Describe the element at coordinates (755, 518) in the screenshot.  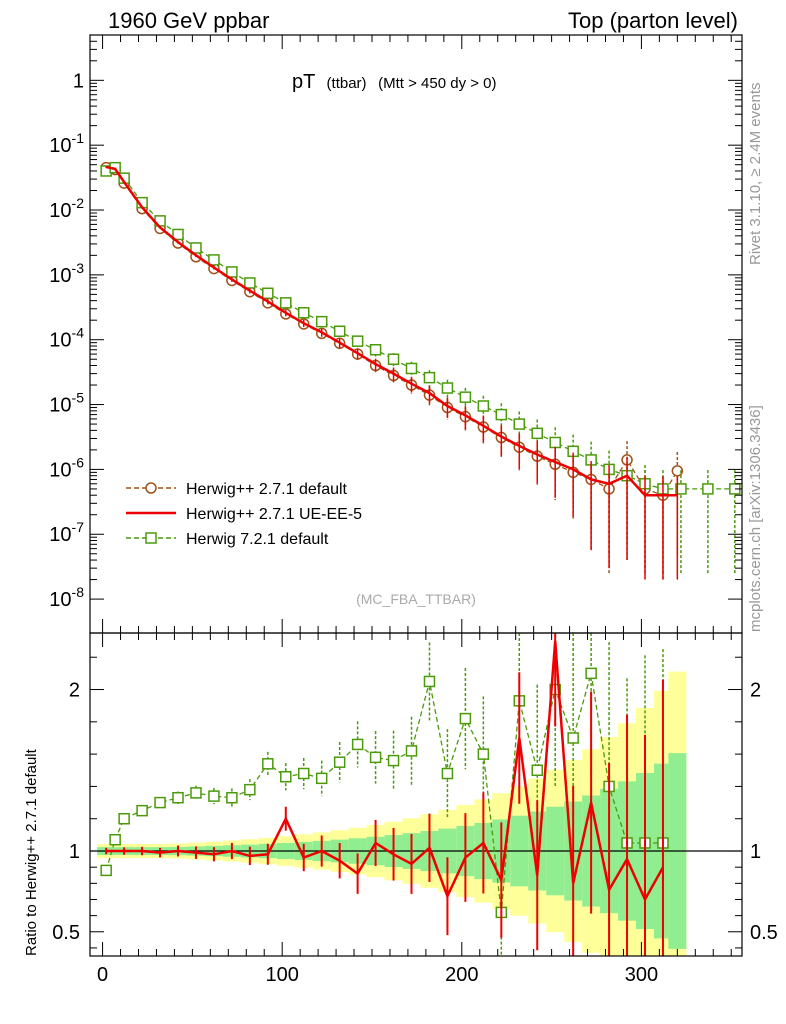
I see `mcplots-label: mcplots.cern.ch [arXiv:1306.3436]` at that location.